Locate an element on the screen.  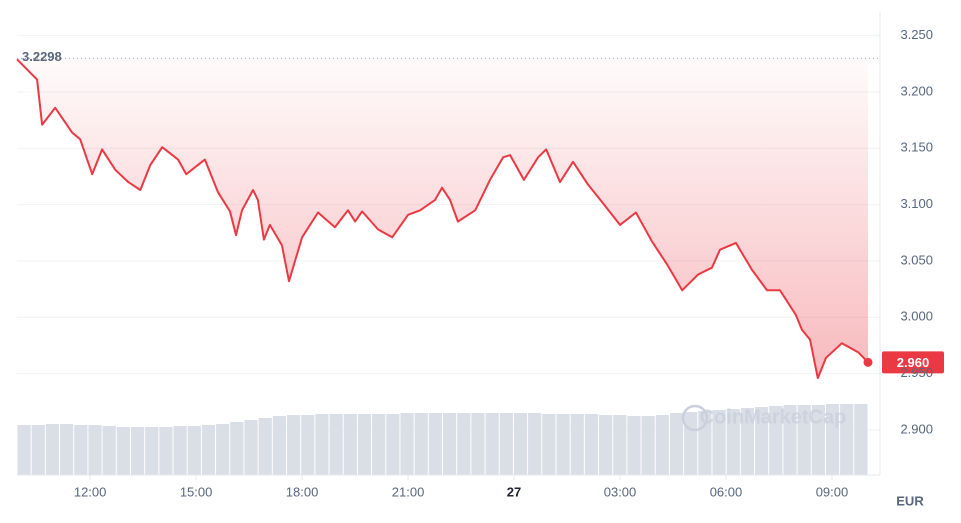
x-tick-label: 18:00 is located at coordinates (302, 491).